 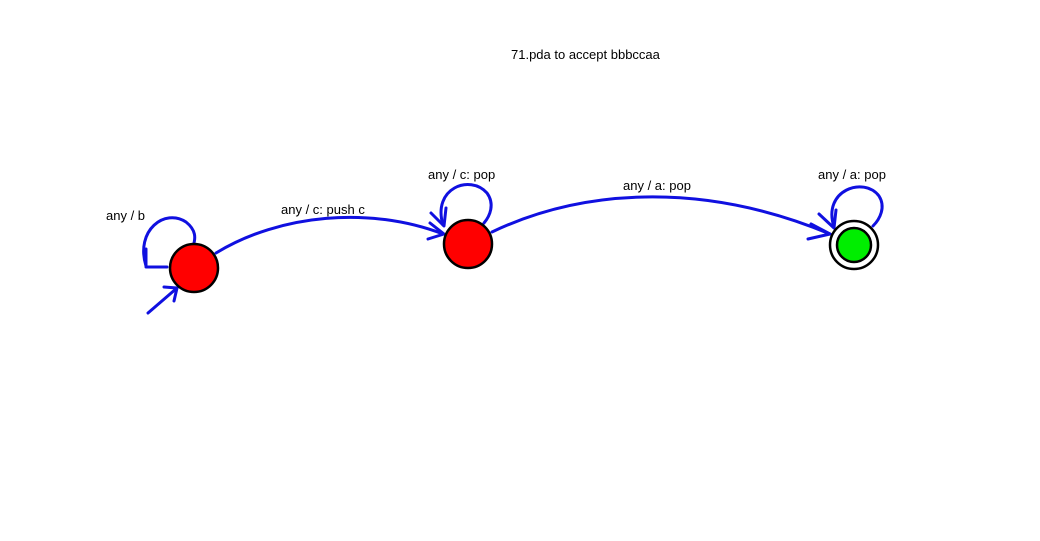 I want to click on edge-label-q0-self: any / b, so click(x=125, y=215).